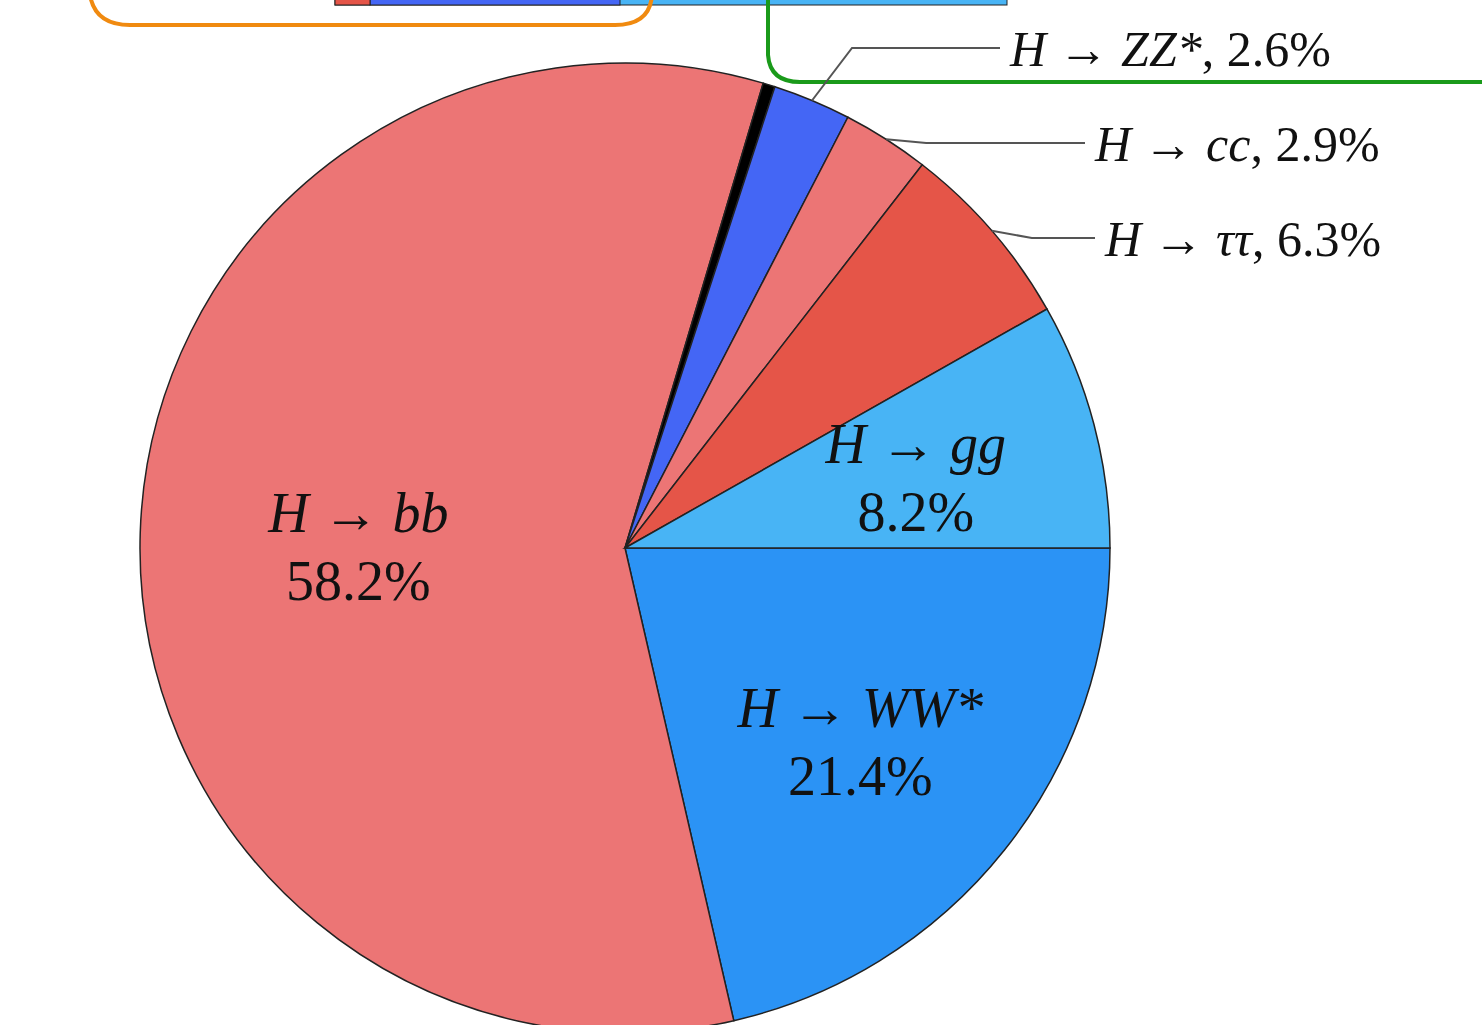 Image resolution: width=1484 pixels, height=1025 pixels. What do you see at coordinates (1179, 239) in the screenshot?
I see `slice-label: H → ττ` at bounding box center [1179, 239].